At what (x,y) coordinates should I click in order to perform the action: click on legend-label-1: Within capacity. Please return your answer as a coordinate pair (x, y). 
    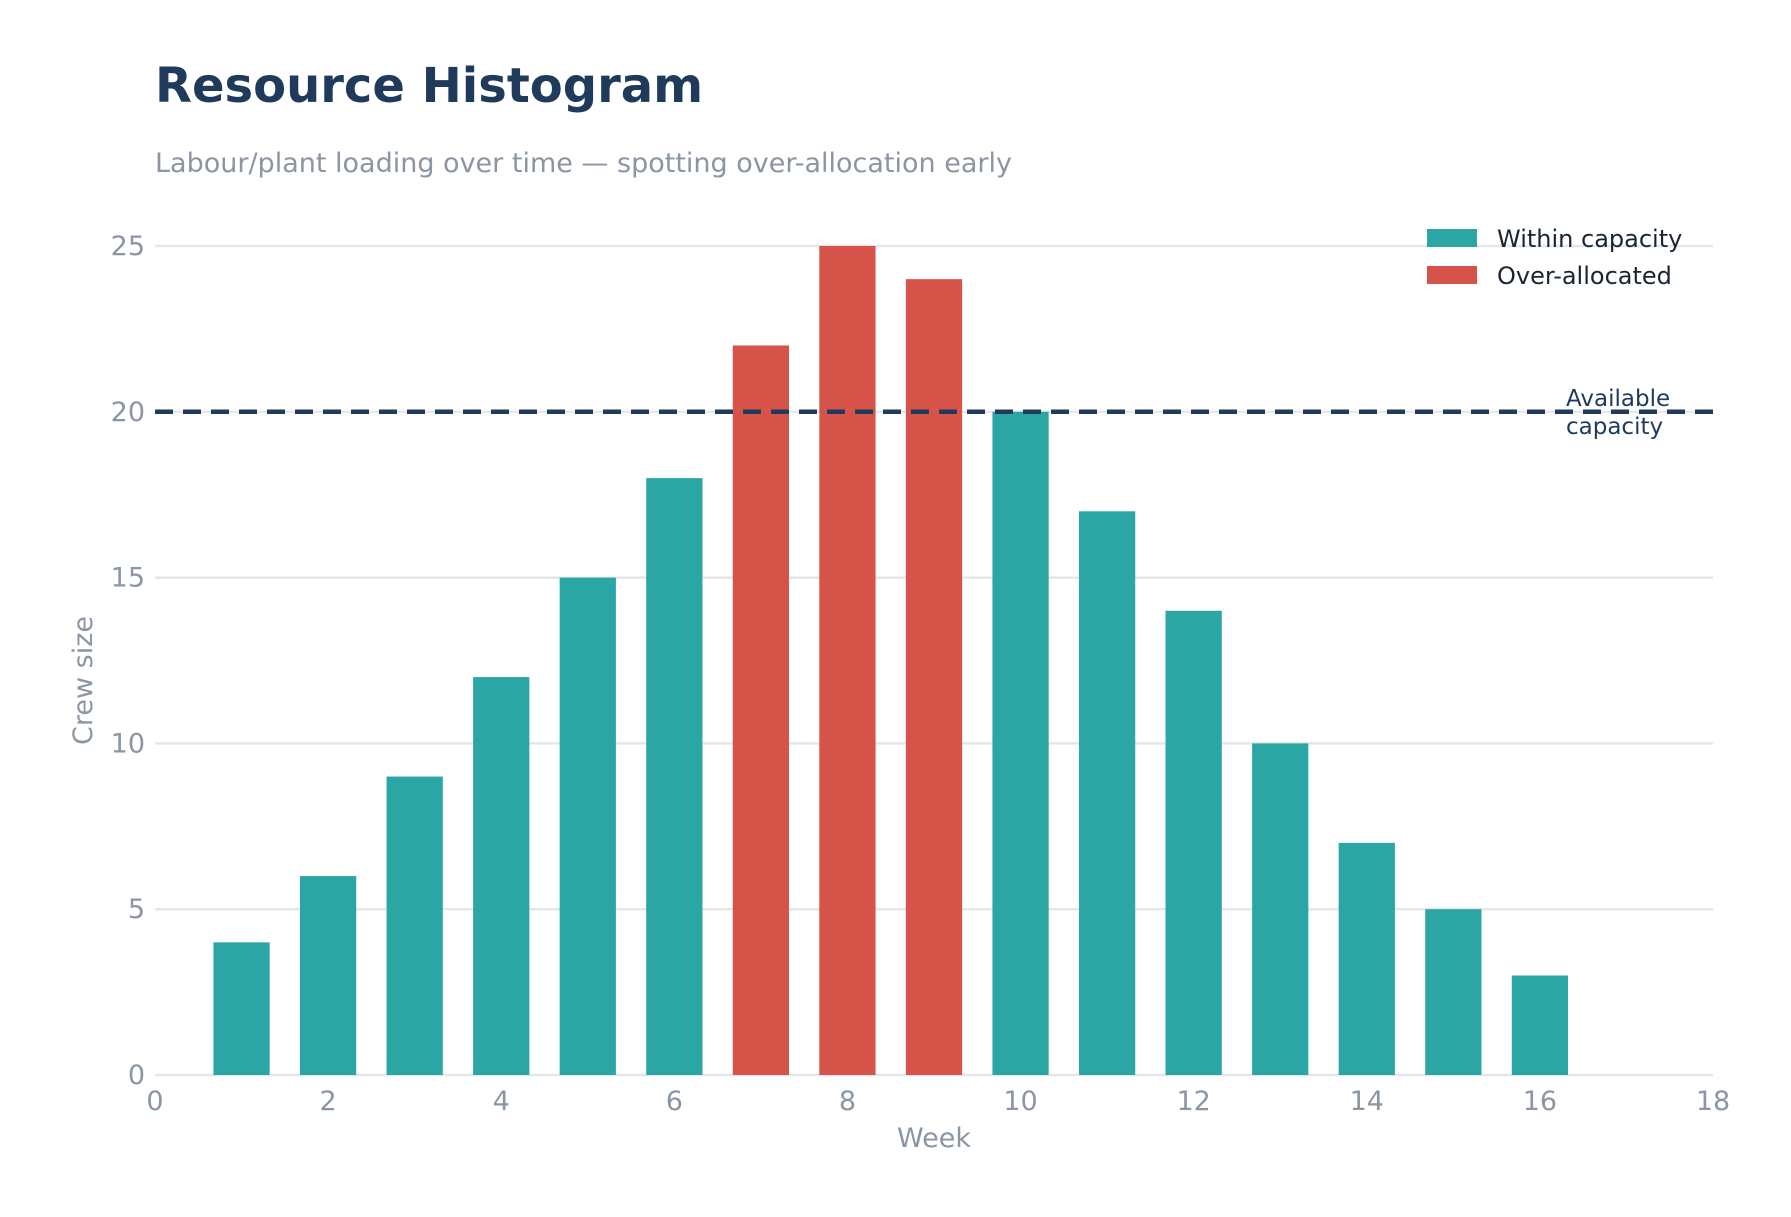
    Looking at the image, I should click on (1589, 239).